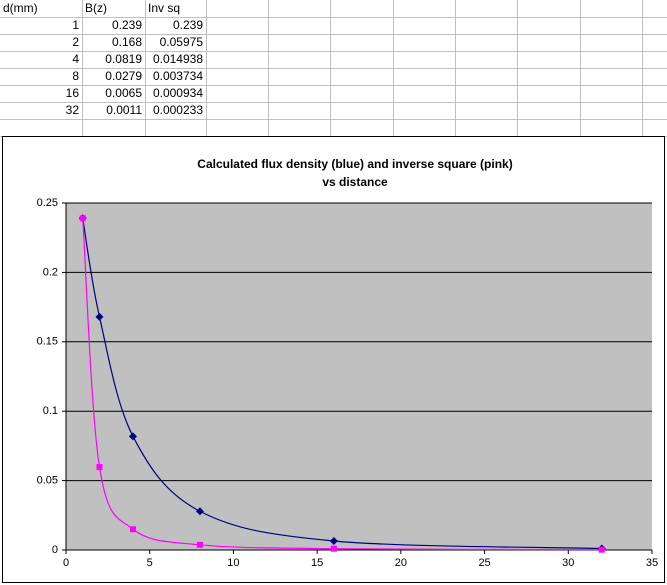 The image size is (667, 585). What do you see at coordinates (123, 76) in the screenshot?
I see `cell: 0.0279` at bounding box center [123, 76].